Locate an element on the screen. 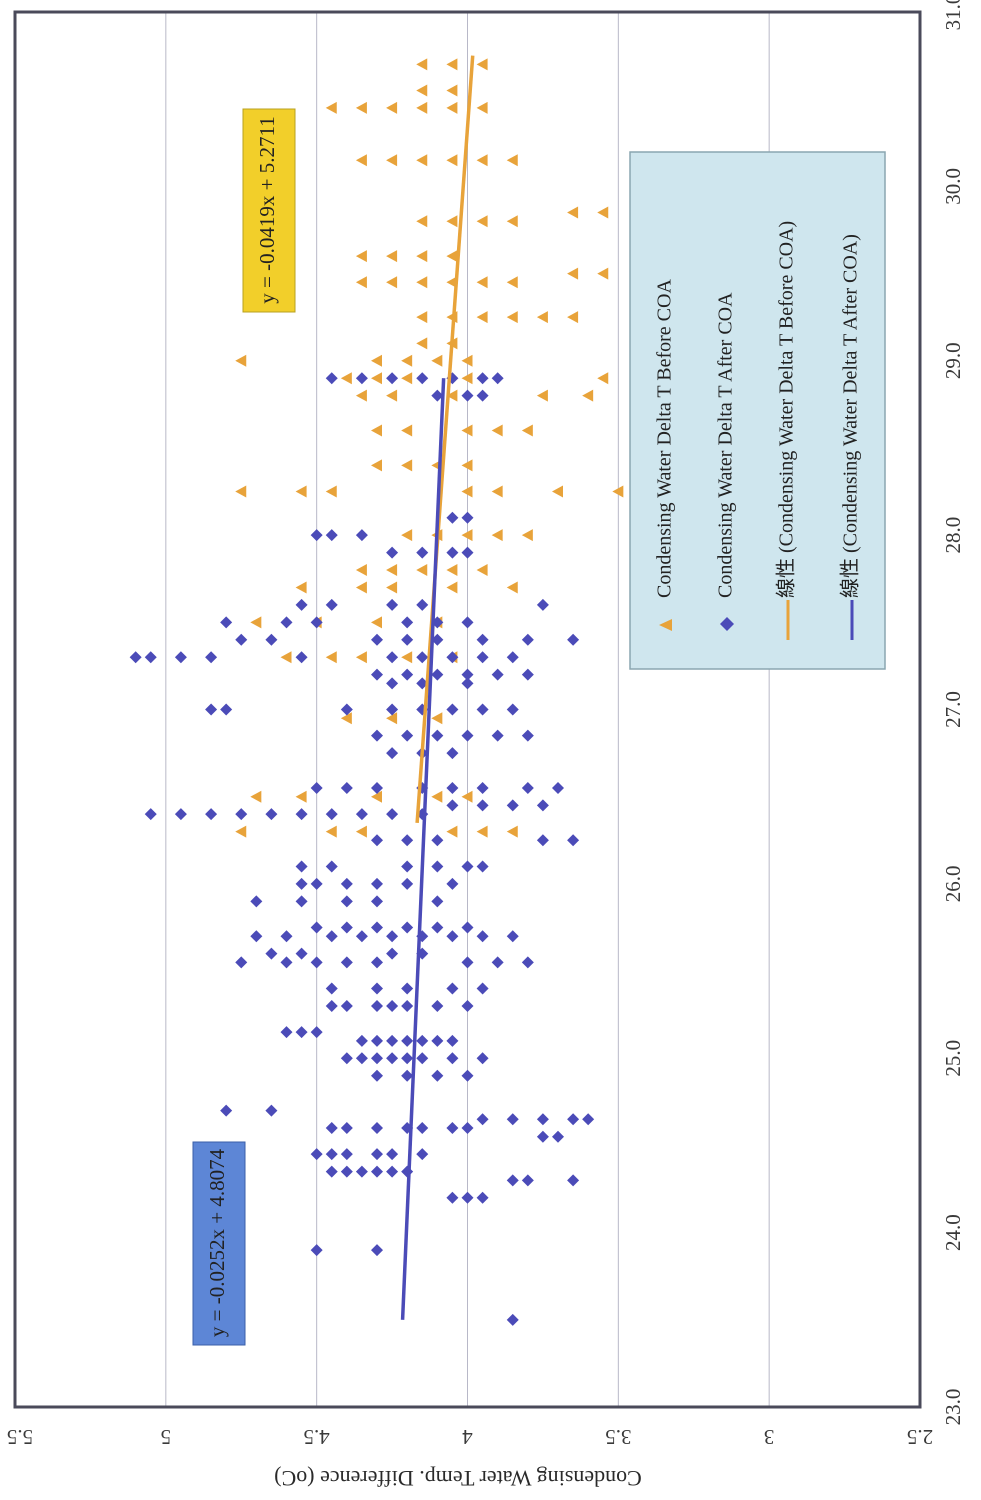  diamond-marker-icon is located at coordinates (727, 624).